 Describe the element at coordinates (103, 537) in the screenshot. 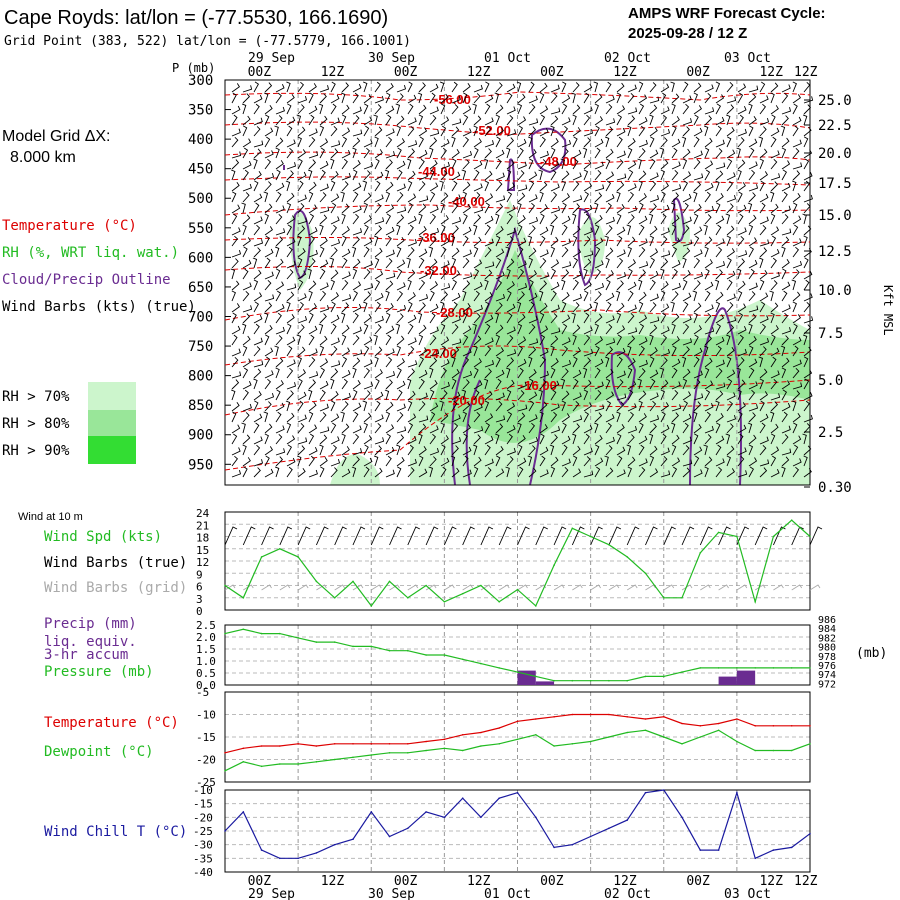

I see `legend-wind-speed: Wind Spd (kts)` at that location.